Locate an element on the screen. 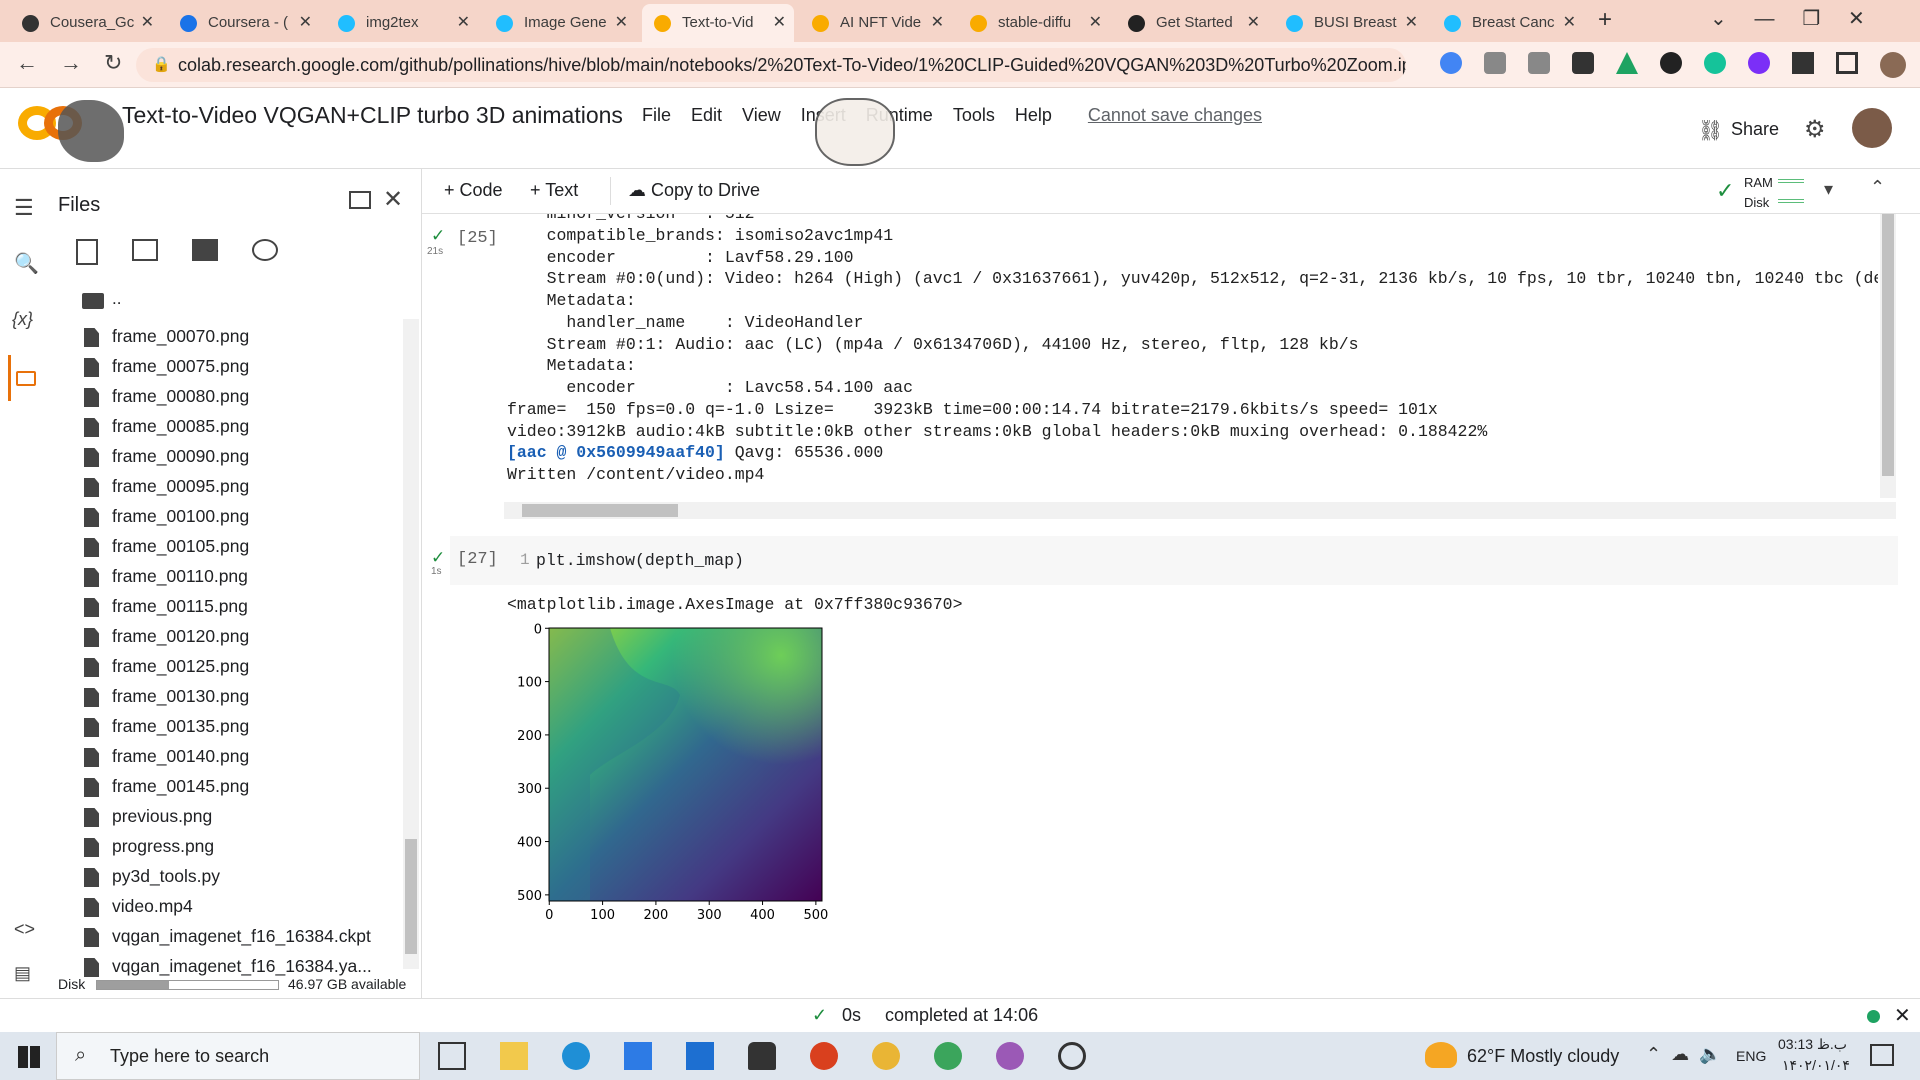 Image resolution: width=1920 pixels, height=1080 pixels. undock-icon is located at coordinates (360, 200).